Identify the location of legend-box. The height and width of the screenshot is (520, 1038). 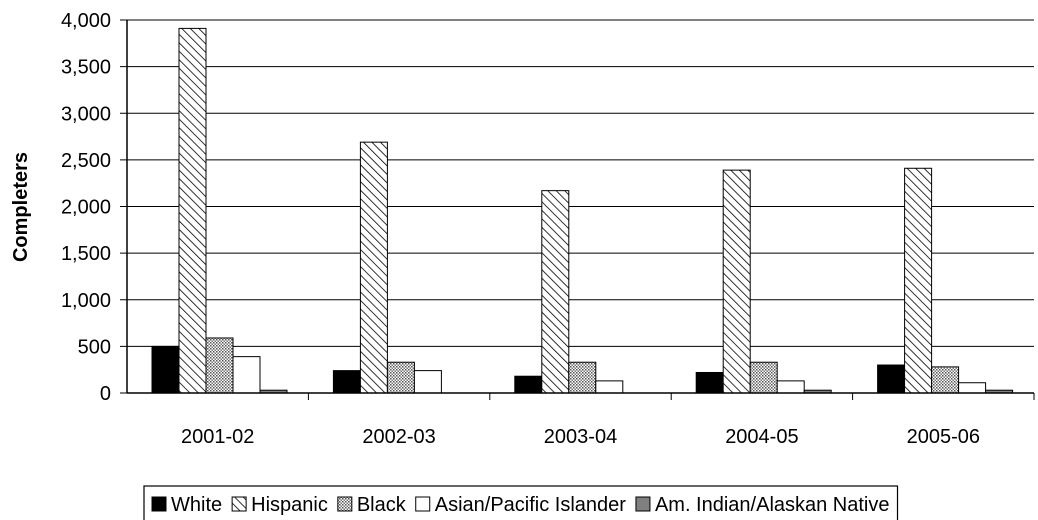
(521, 502).